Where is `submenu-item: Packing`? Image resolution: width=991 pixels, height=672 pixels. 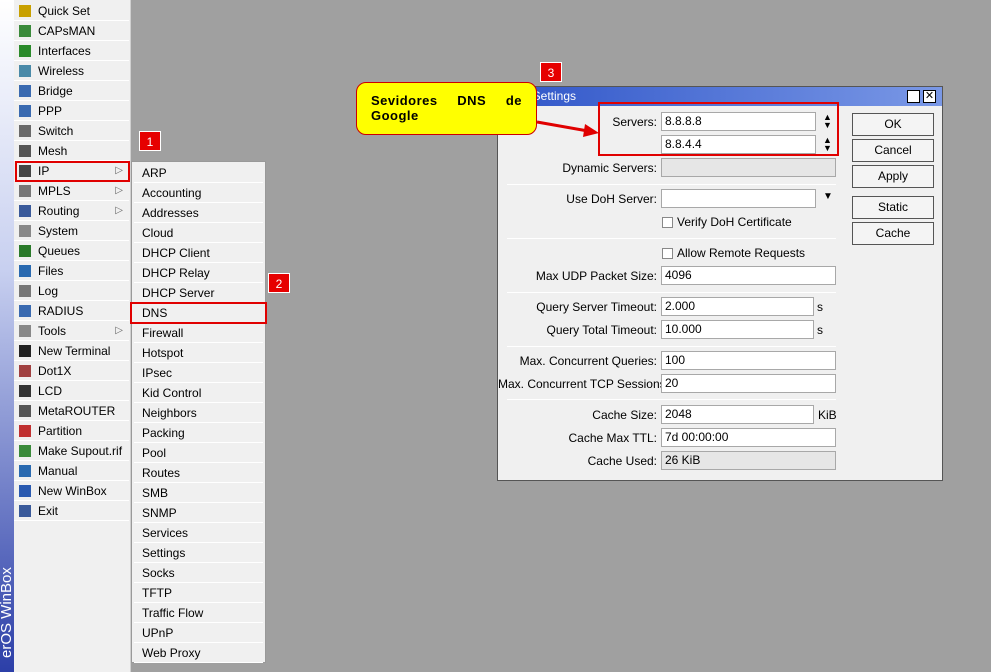 submenu-item: Packing is located at coordinates (198, 433).